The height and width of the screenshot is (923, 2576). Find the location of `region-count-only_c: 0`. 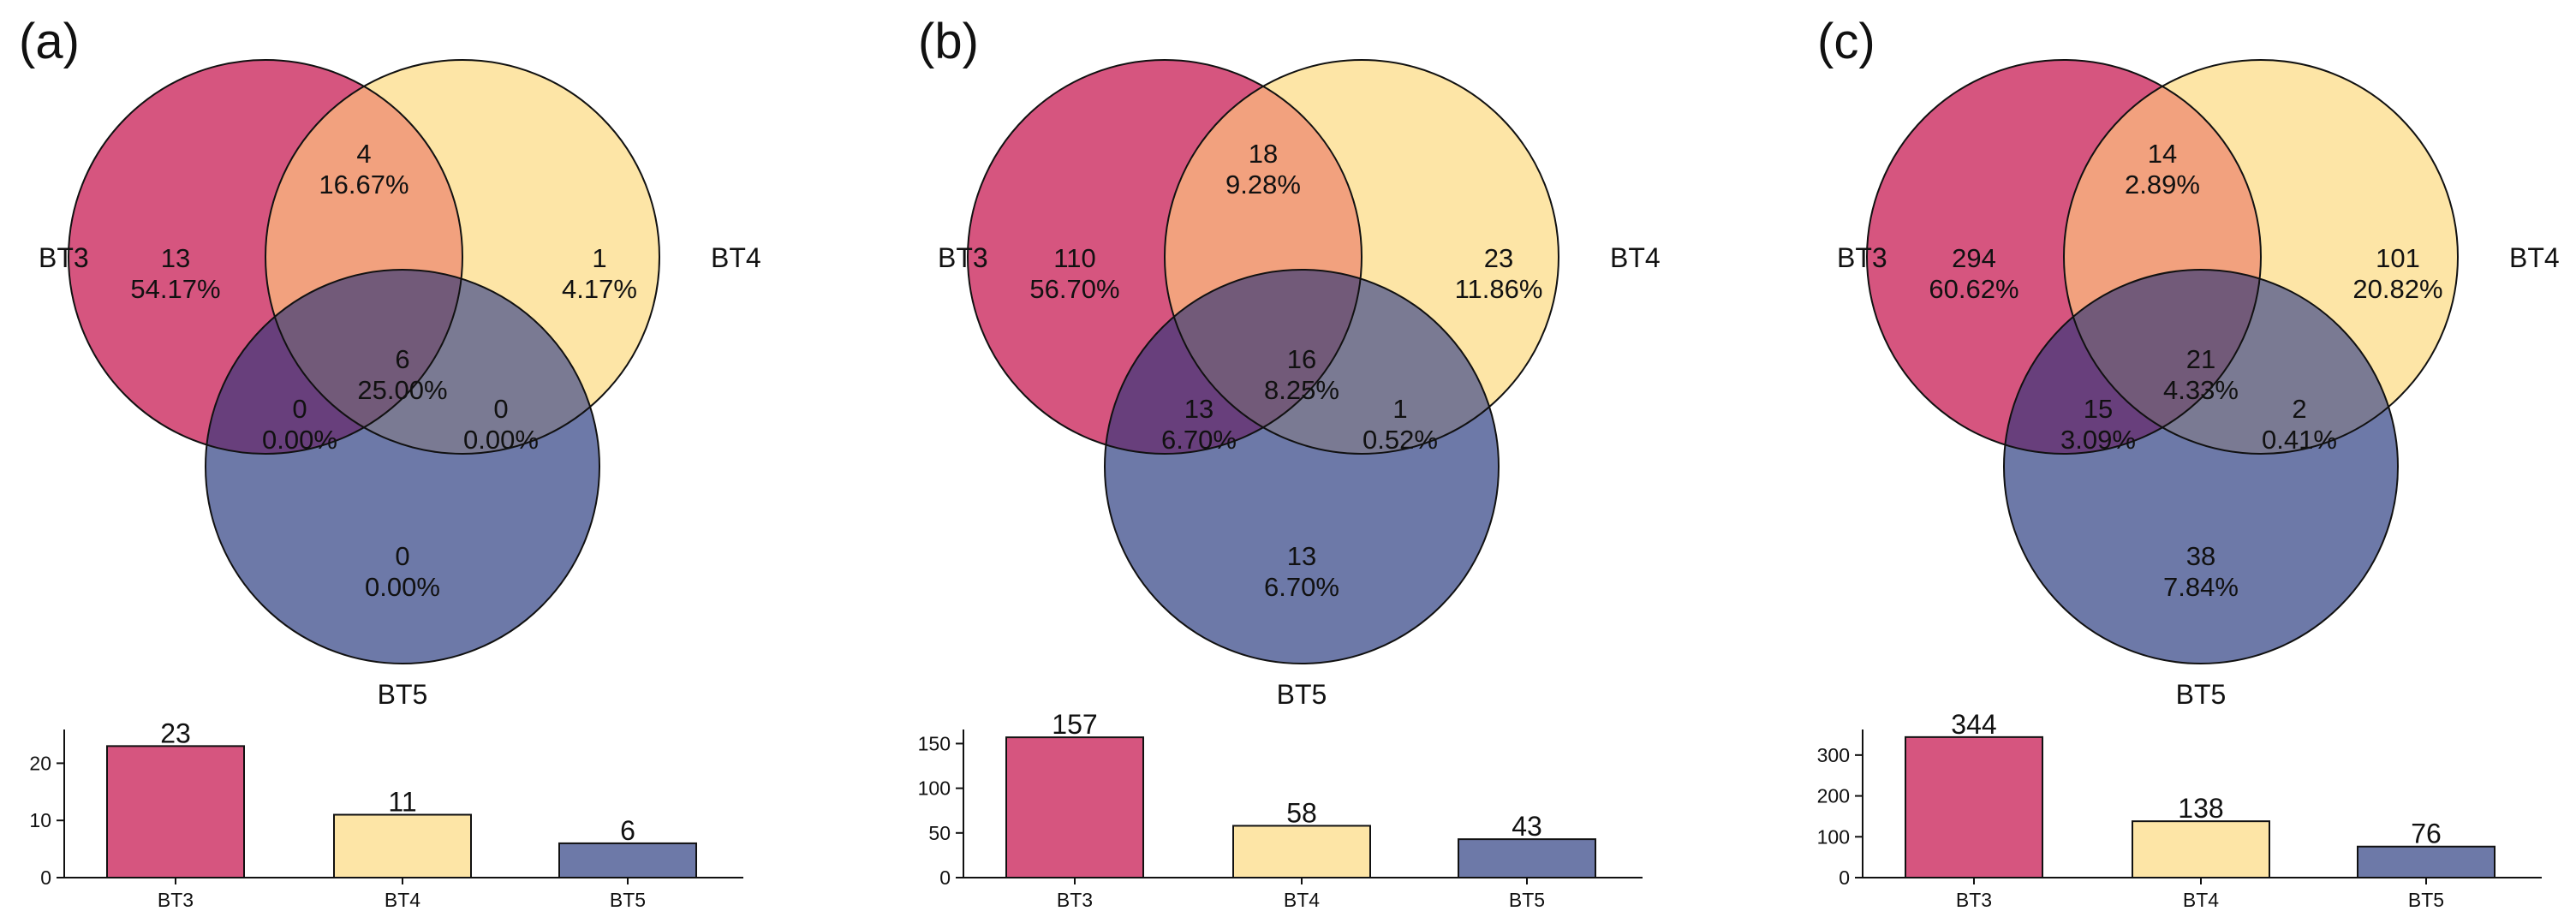

region-count-only_c: 0 is located at coordinates (402, 556).